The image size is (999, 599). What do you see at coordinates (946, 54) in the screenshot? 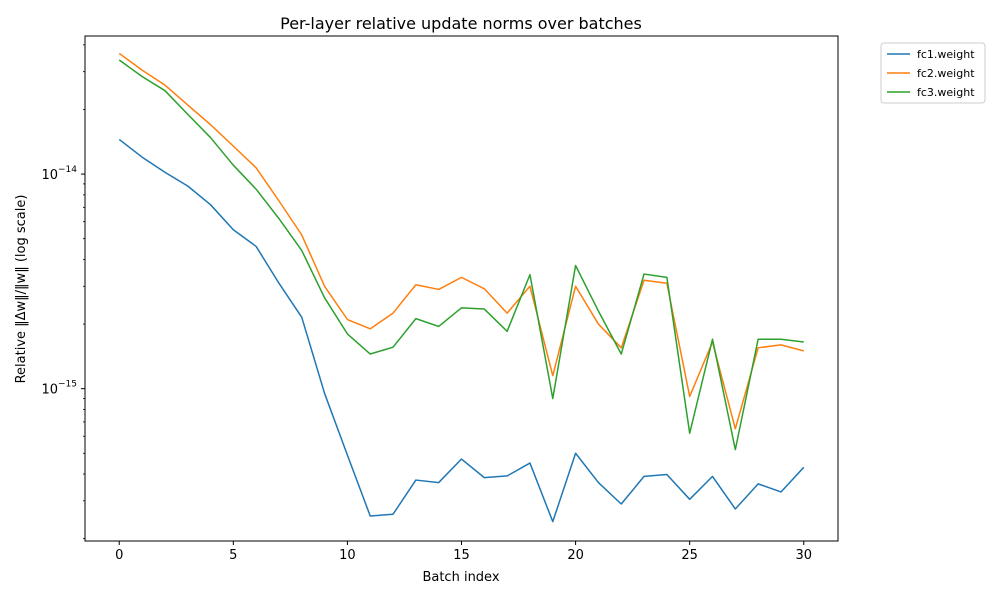
I see `legend-label: fc1.weight` at bounding box center [946, 54].